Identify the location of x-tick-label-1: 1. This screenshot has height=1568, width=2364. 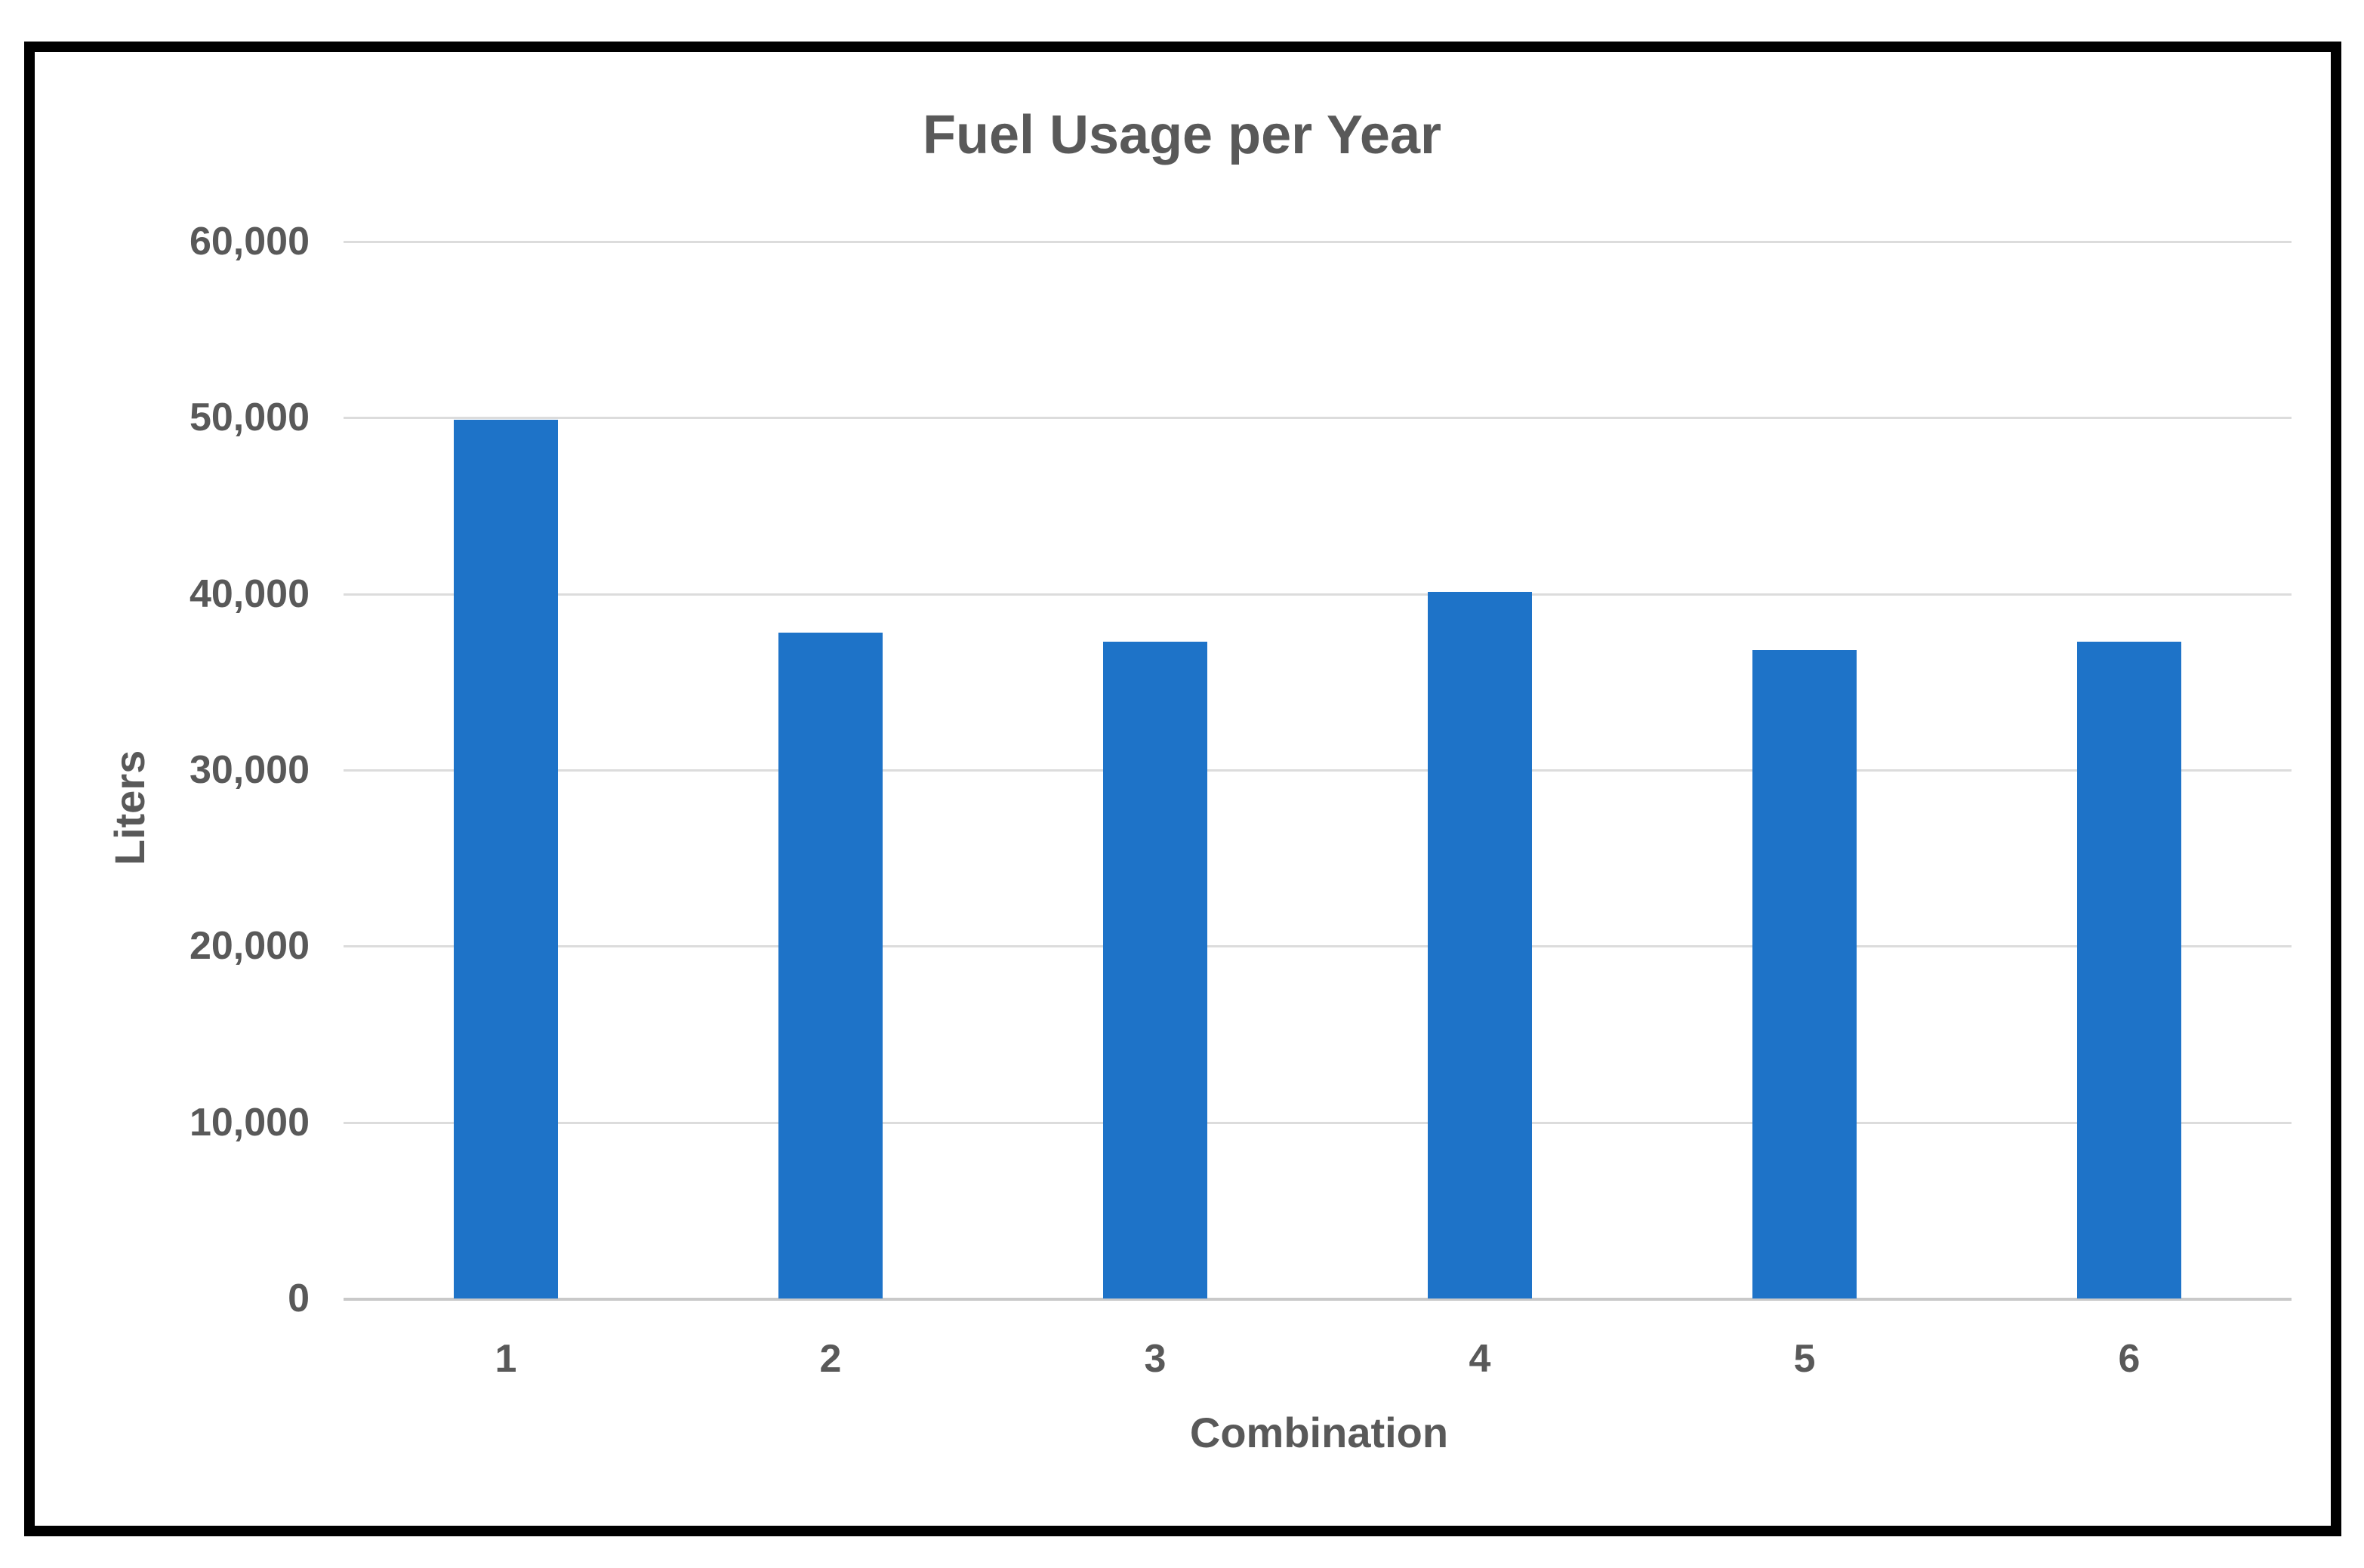
(506, 1359).